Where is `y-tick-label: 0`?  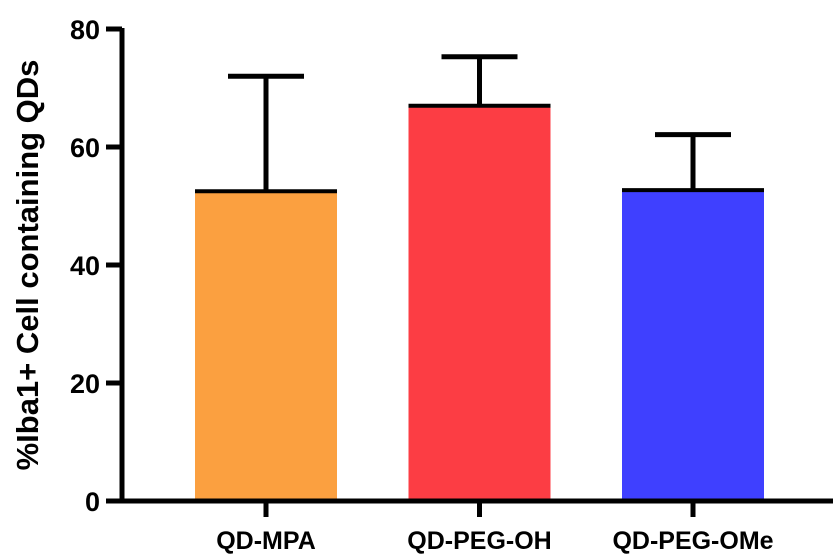 y-tick-label: 0 is located at coordinates (92, 502).